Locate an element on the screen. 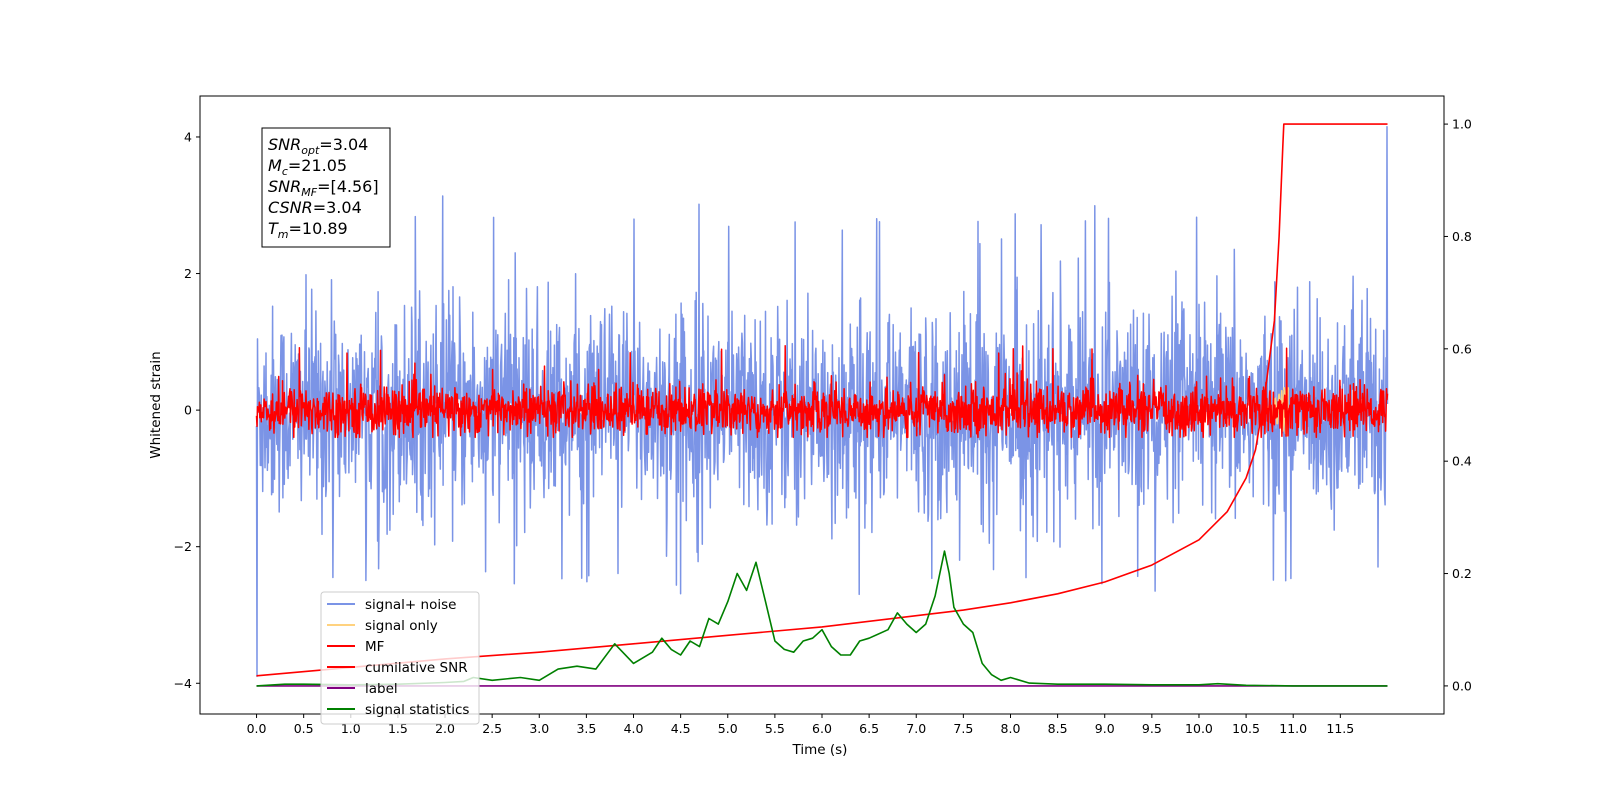 The width and height of the screenshot is (1600, 800). annotation-subscript: c is located at coordinates (285, 171).